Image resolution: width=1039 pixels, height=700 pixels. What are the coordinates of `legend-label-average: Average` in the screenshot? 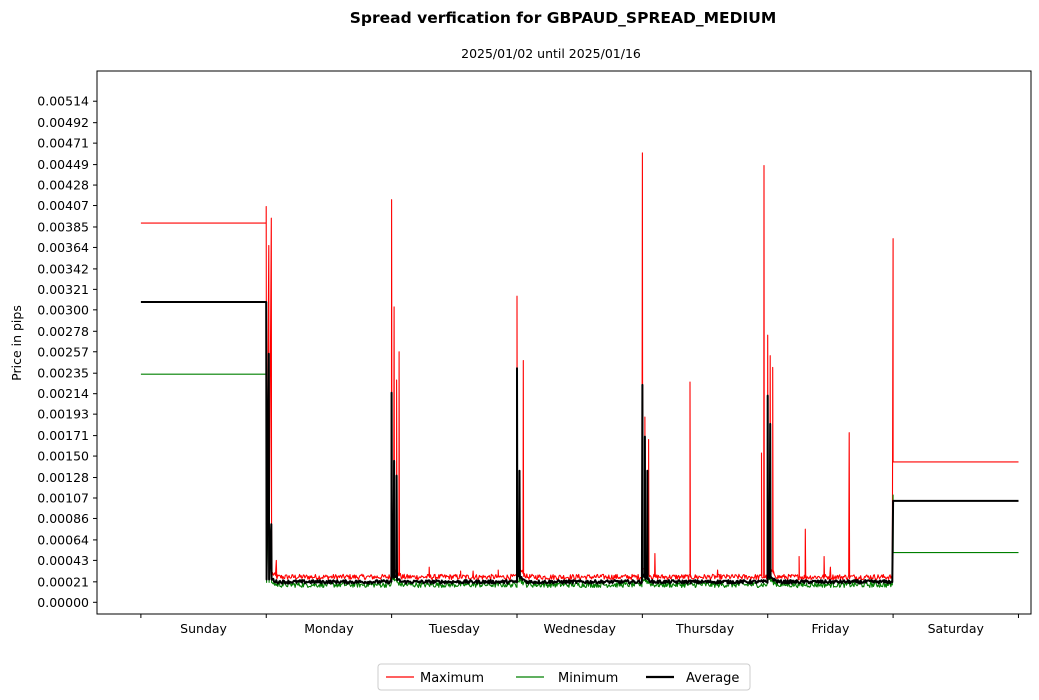 It's located at (712, 678).